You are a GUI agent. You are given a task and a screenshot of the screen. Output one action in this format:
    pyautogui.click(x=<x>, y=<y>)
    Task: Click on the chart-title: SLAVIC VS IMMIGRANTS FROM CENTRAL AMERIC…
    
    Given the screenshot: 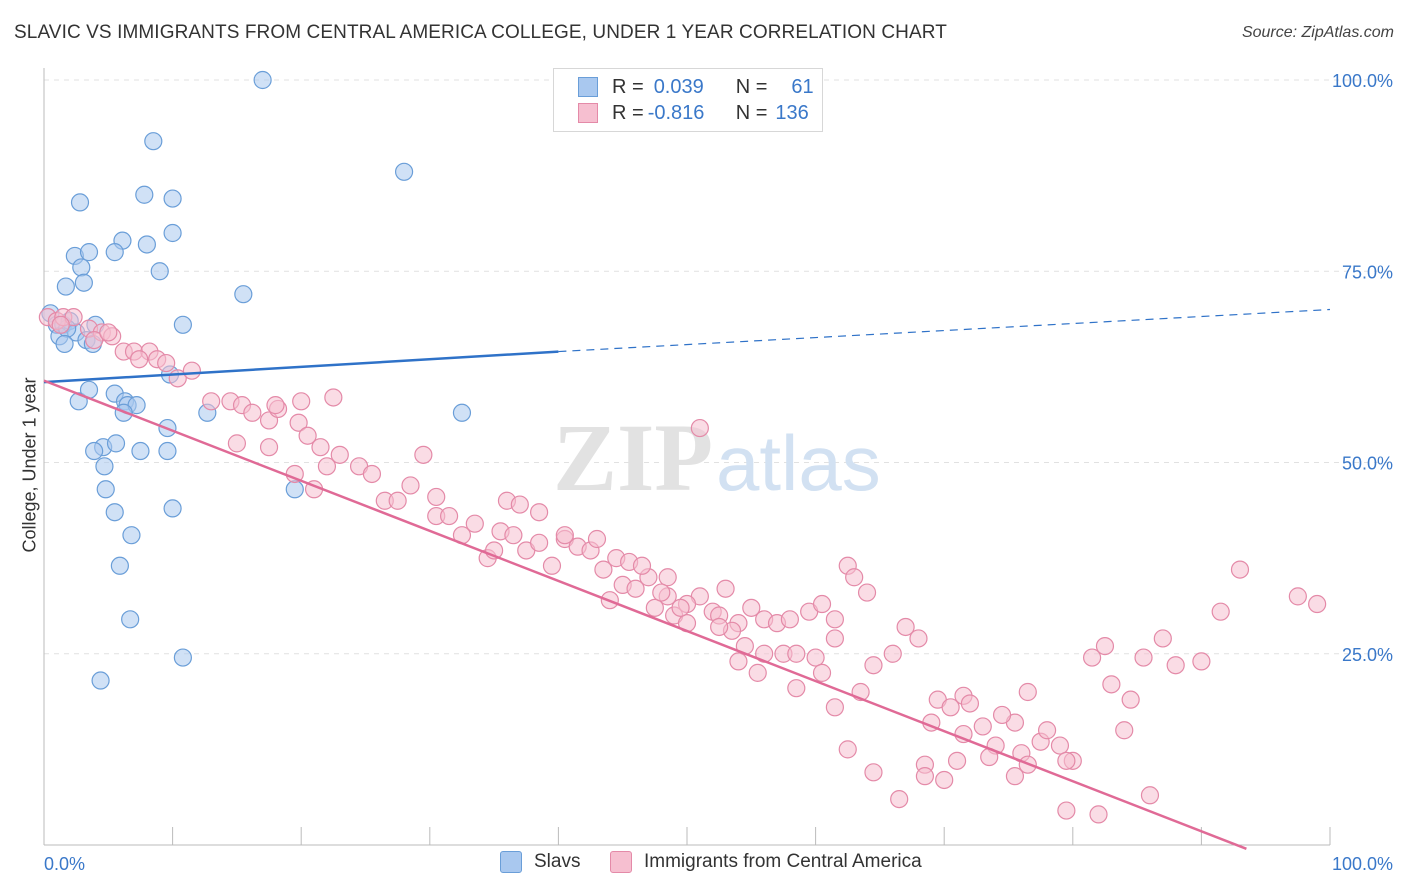 What is the action you would take?
    pyautogui.click(x=480, y=32)
    